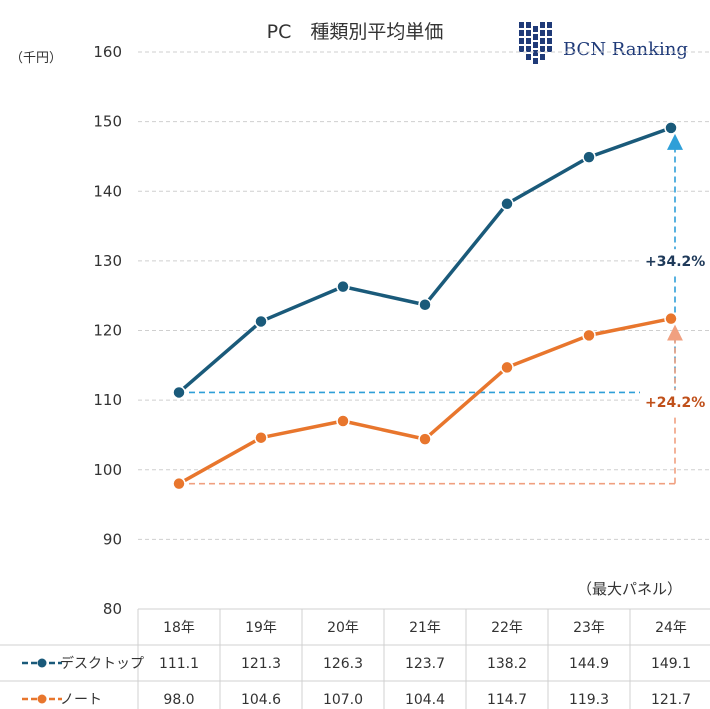 The image size is (710, 709). I want to click on table-cell: 104.4, so click(425, 700).